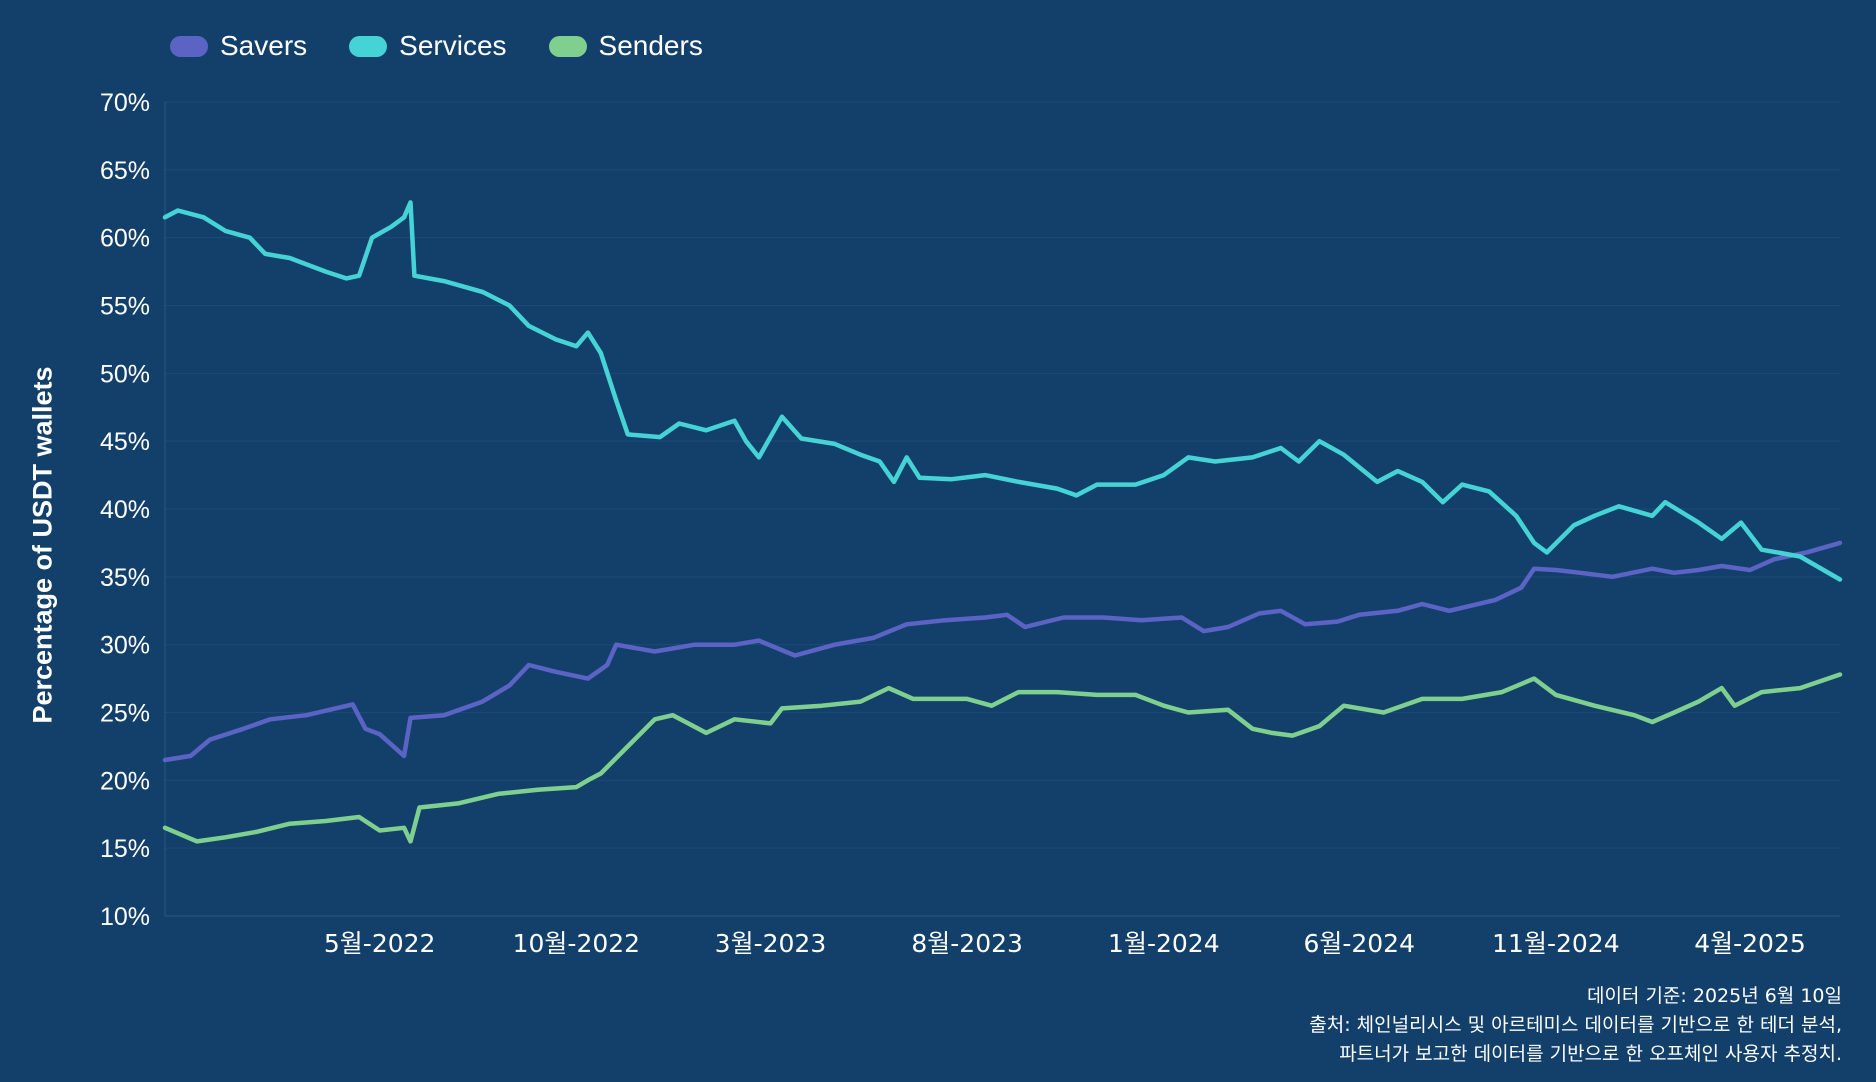 The width and height of the screenshot is (1876, 1082). Describe the element at coordinates (1714, 996) in the screenshot. I see `data-date-note: 데이터 기준: 2025년 6월 10일` at that location.